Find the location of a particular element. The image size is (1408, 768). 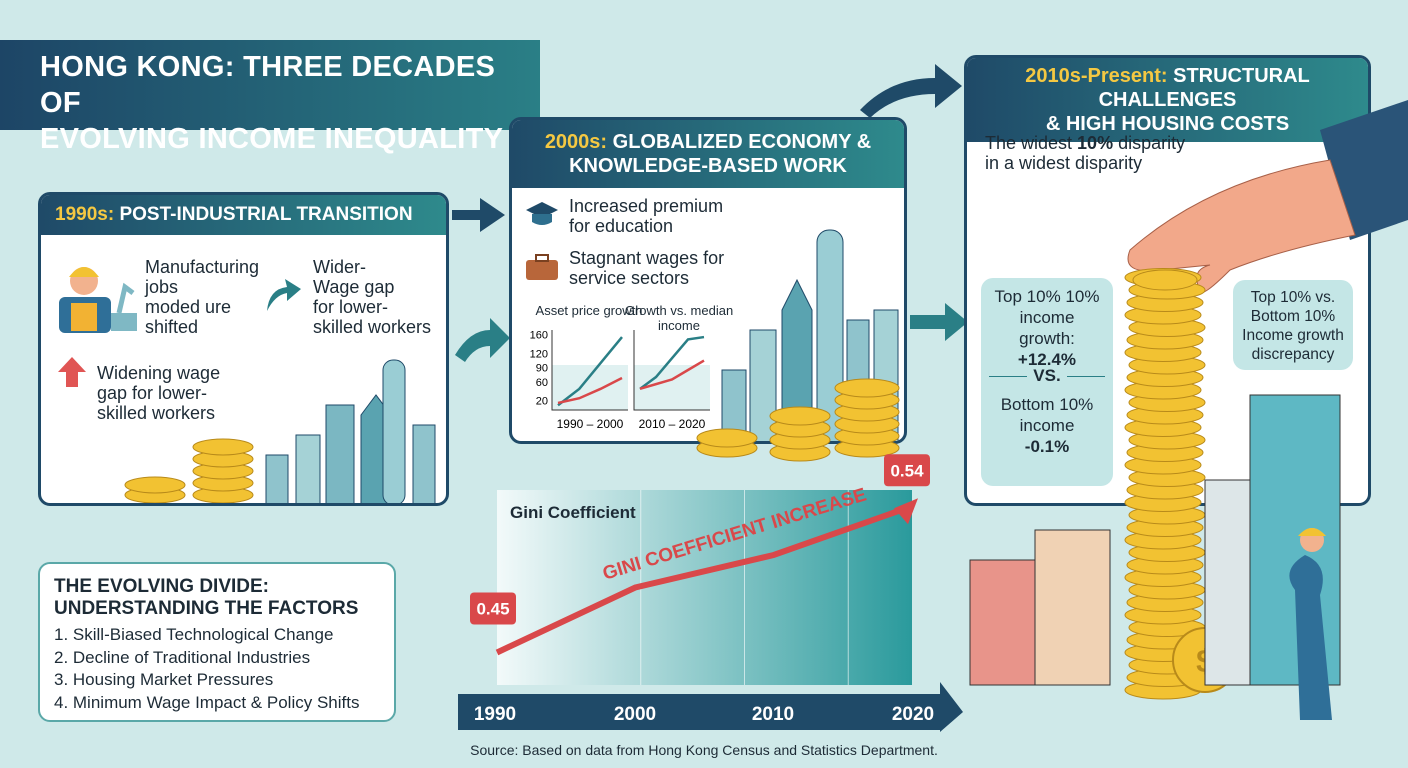

skyline-coins-illustration is located at coordinates (280, 431).